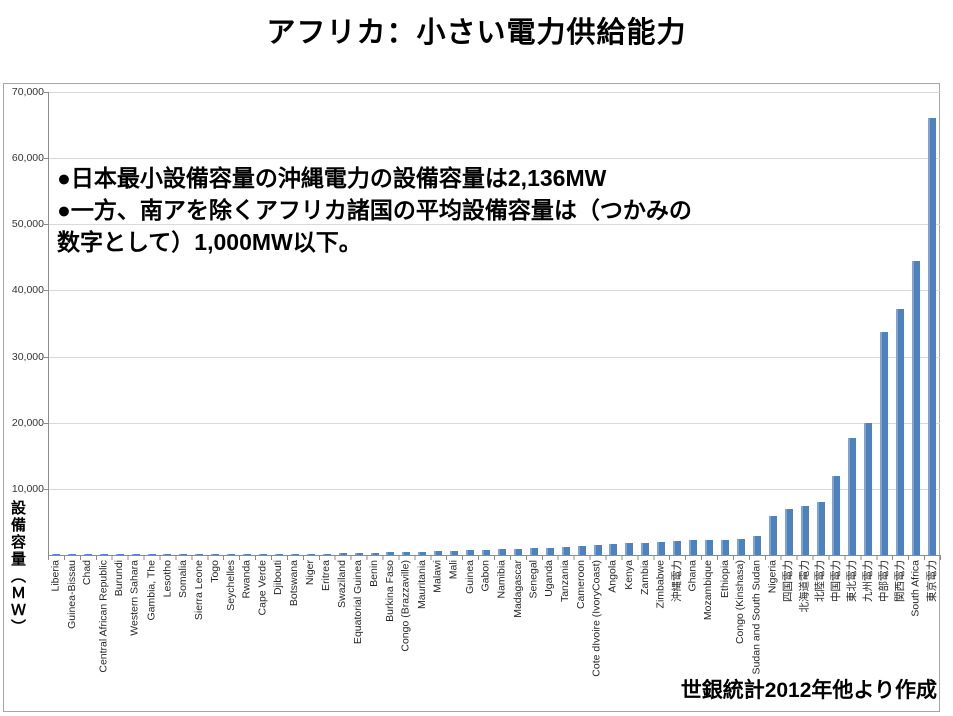 The image size is (953, 716). Describe the element at coordinates (166, 579) in the screenshot. I see `x-axis-label-text: Lesotho` at that location.